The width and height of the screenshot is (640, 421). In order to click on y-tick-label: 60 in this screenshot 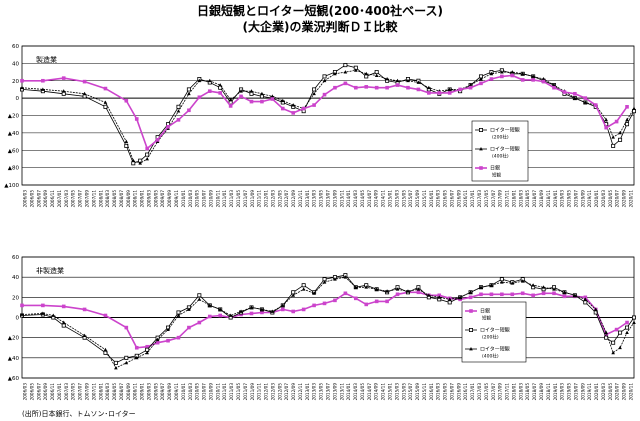, I will do `click(15, 47)`.